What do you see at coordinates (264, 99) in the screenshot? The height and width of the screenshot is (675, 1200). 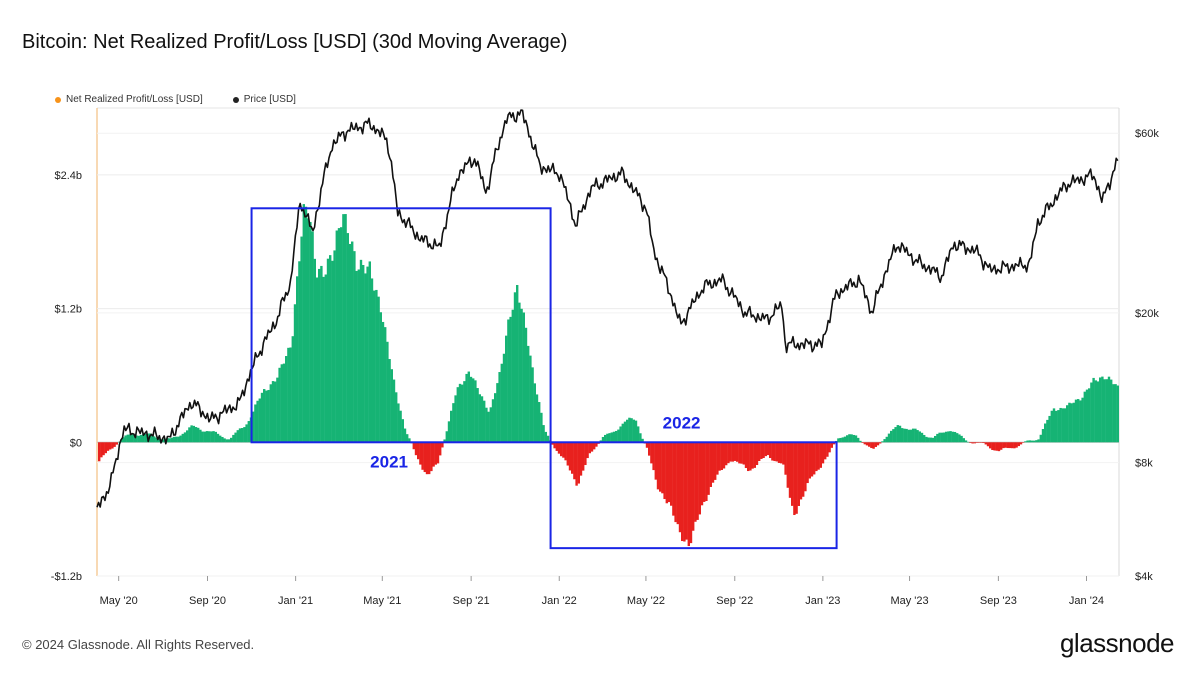 I see `legend-item-price: Price [USD]` at bounding box center [264, 99].